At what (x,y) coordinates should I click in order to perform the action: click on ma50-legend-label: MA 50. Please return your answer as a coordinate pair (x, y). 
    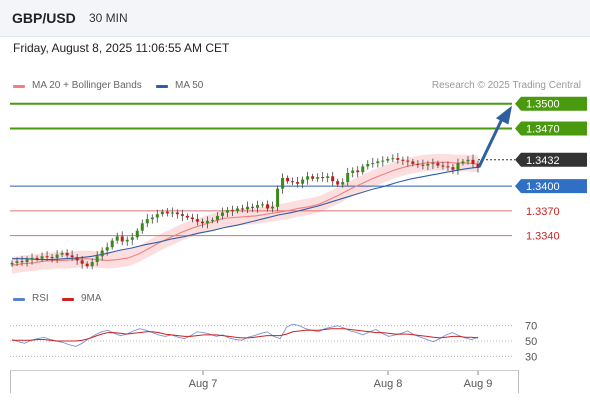
    Looking at the image, I should click on (189, 85).